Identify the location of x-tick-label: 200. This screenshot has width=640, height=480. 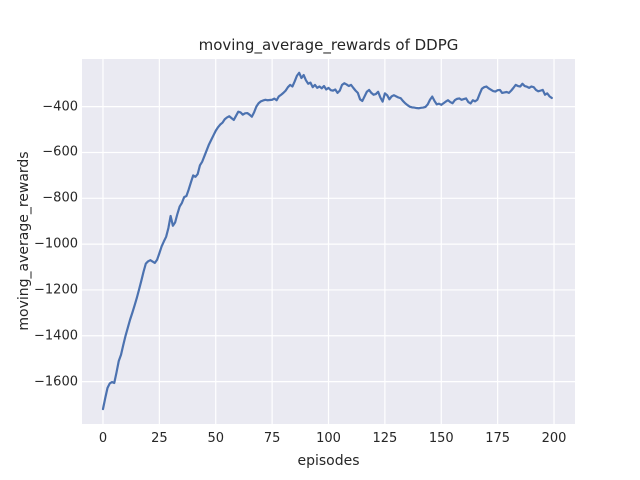
(554, 438).